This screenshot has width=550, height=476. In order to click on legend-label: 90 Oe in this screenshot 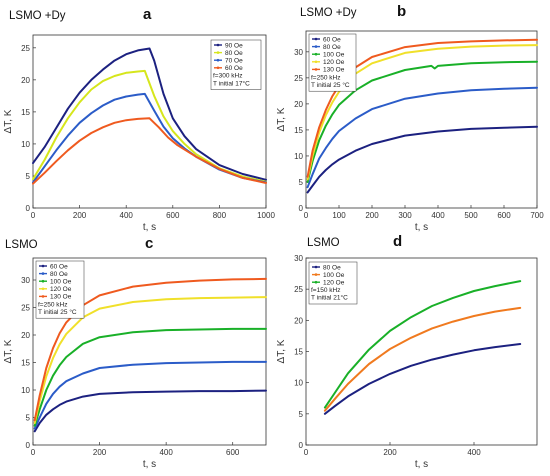, I will do `click(234, 45)`.